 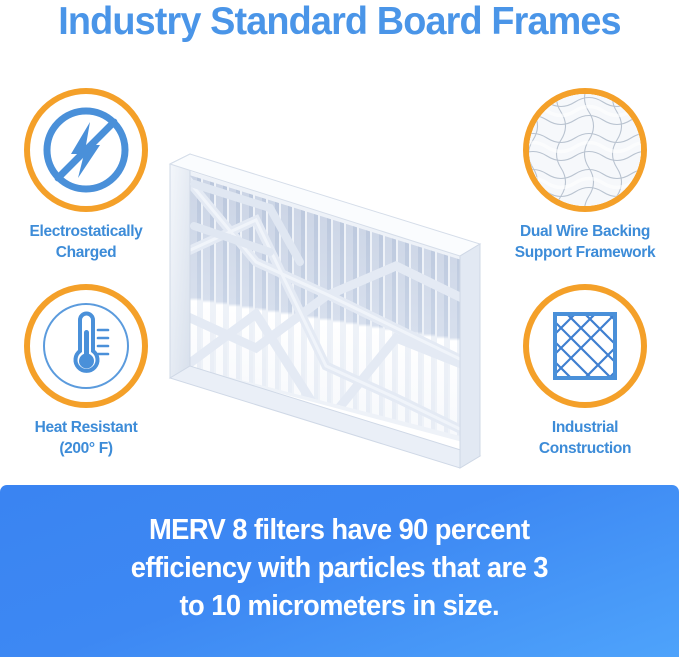 What do you see at coordinates (86, 252) in the screenshot?
I see `feature-label-line2: Charged` at bounding box center [86, 252].